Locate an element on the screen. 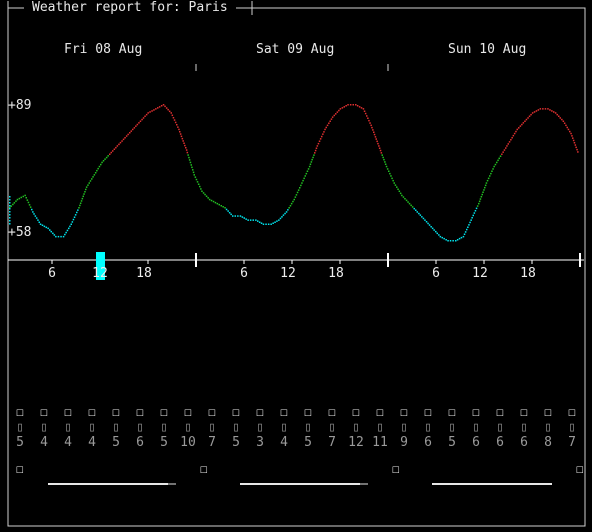  forecast-value: 4 is located at coordinates (68, 442).